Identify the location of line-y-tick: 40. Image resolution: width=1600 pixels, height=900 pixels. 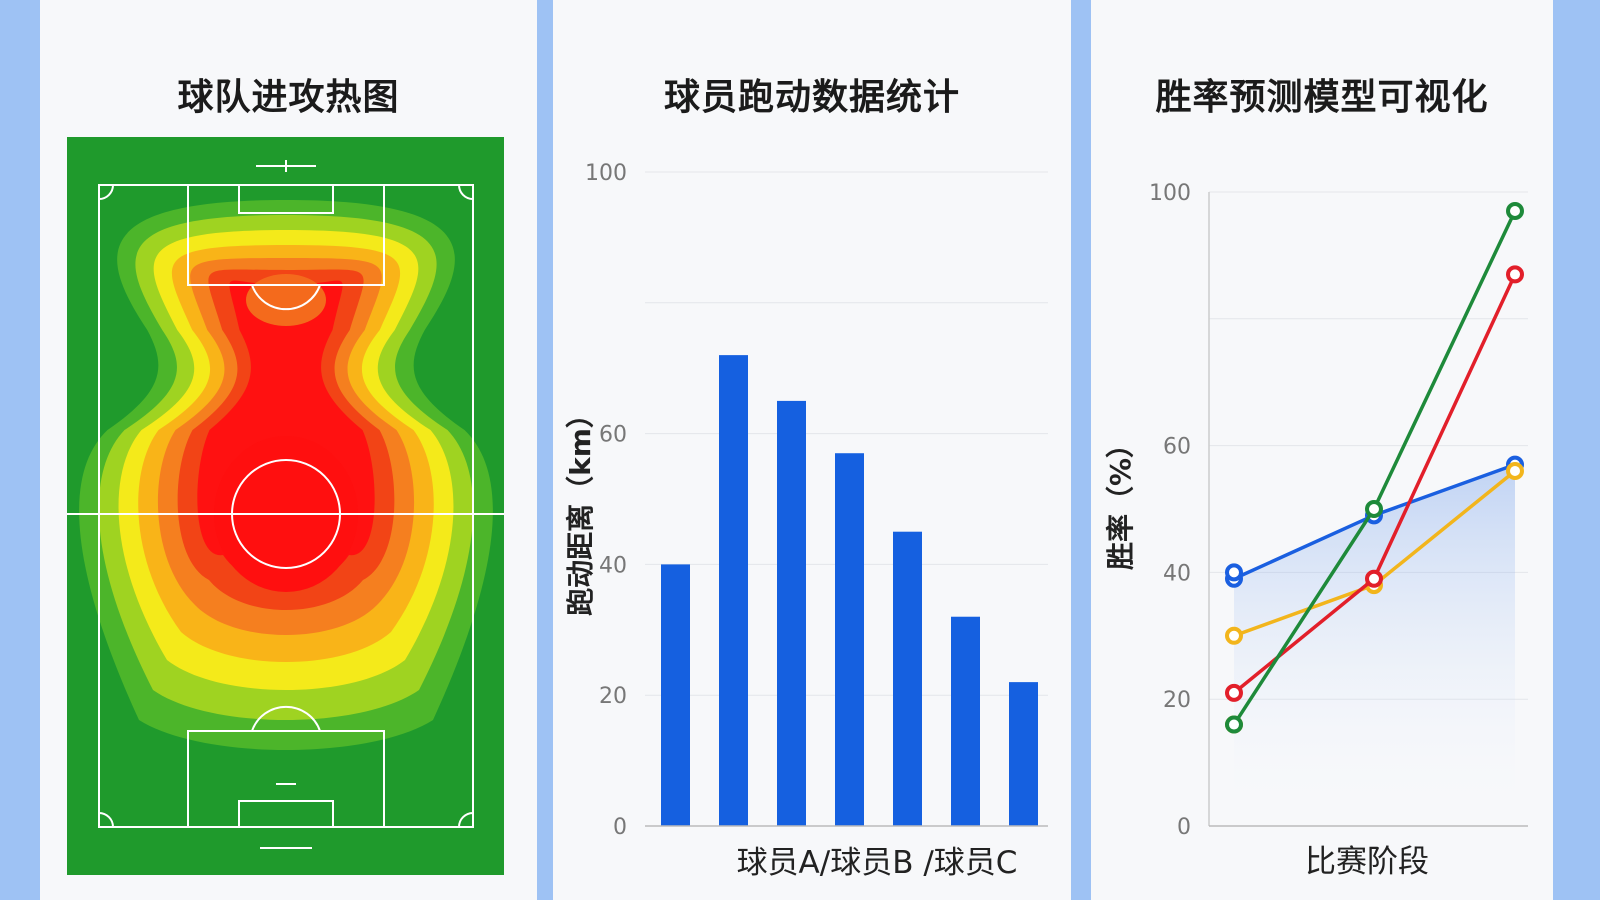
(1177, 573).